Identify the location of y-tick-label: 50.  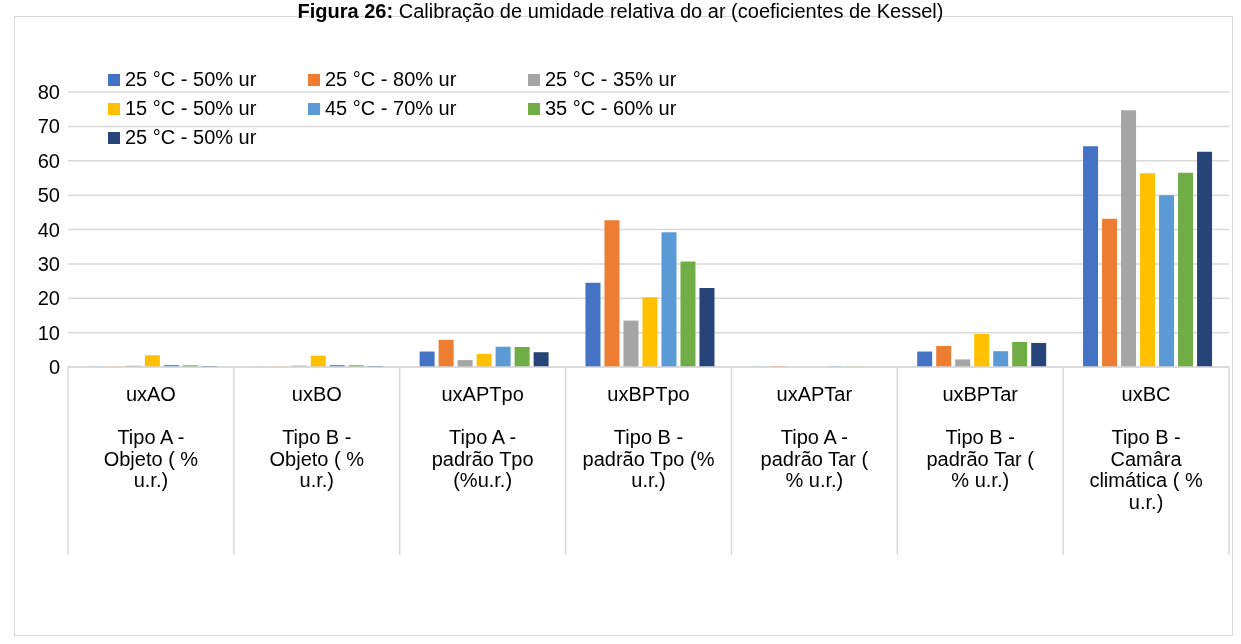
(48, 195).